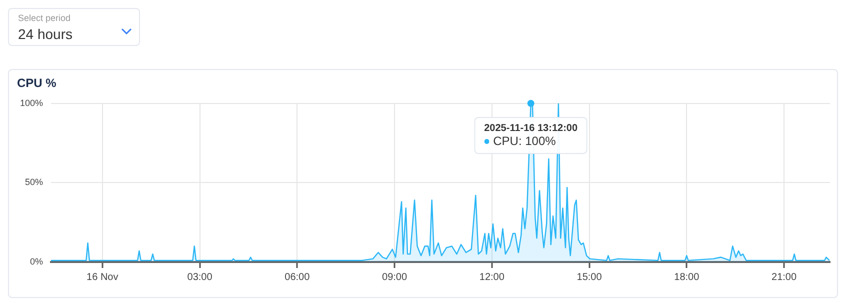 This screenshot has height=303, width=850. What do you see at coordinates (102, 277) in the screenshot?
I see `x-tick-label: 16 Nov` at bounding box center [102, 277].